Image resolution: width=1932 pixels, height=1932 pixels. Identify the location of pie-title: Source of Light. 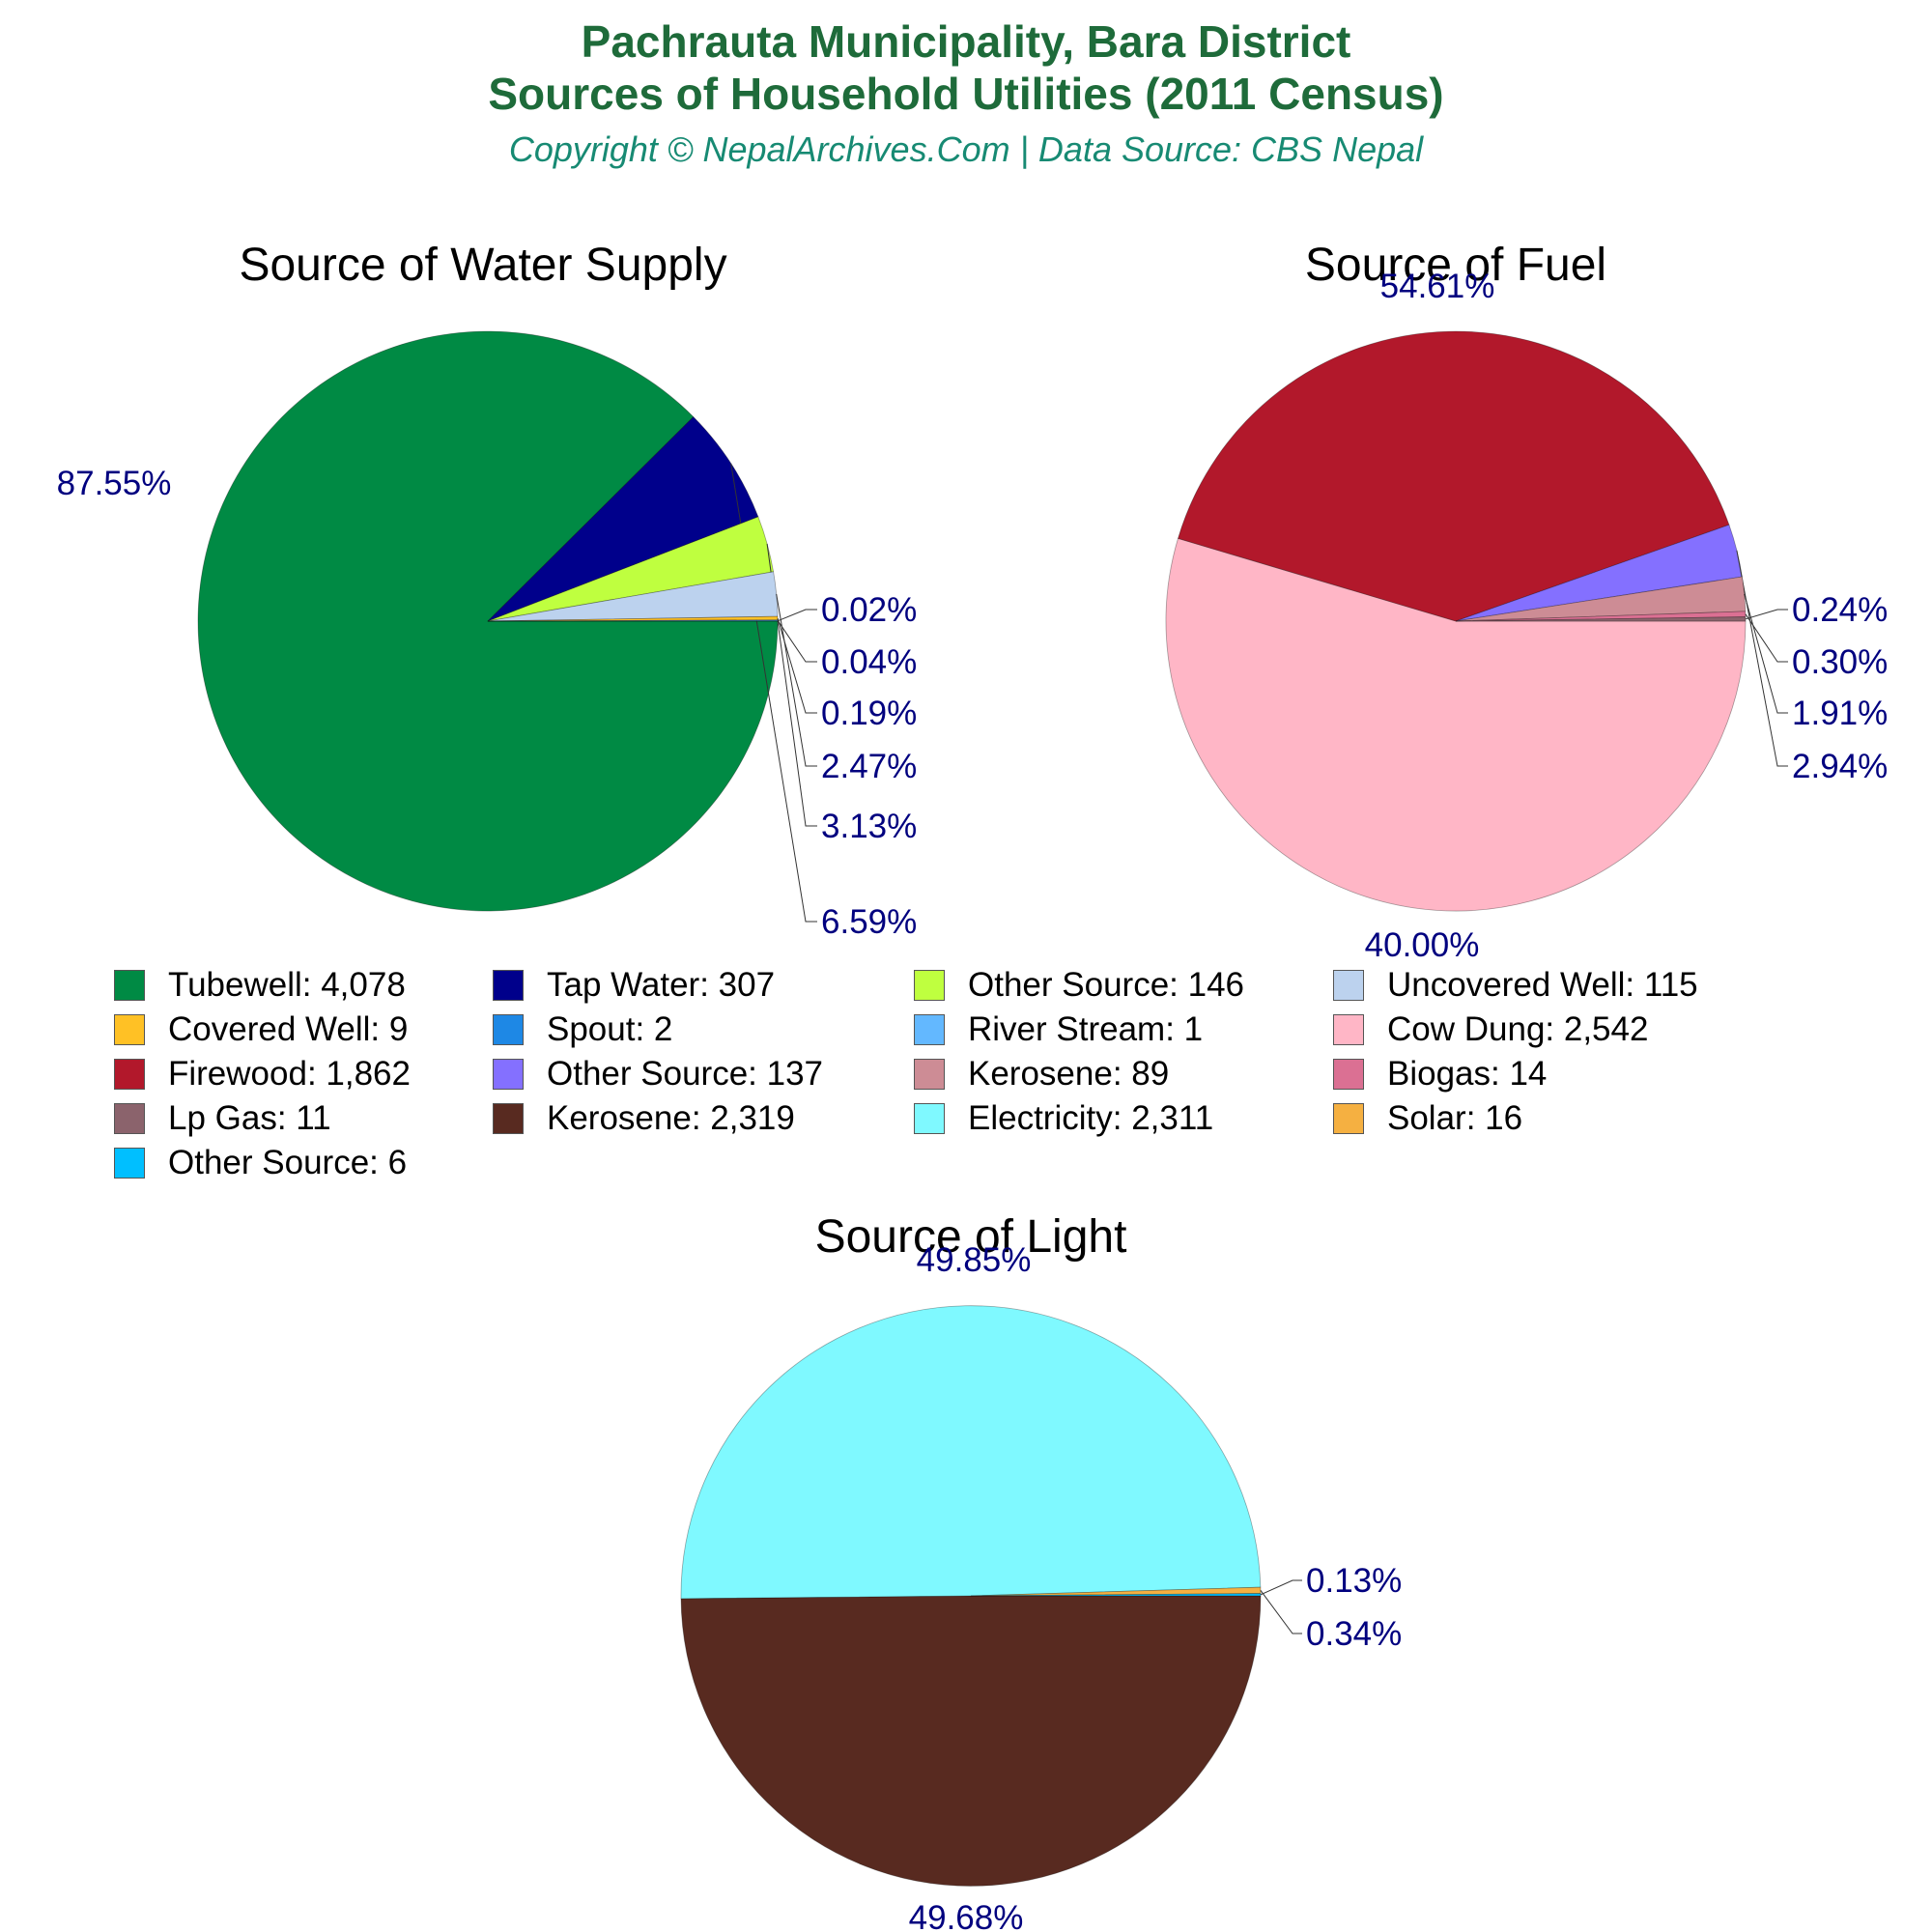
(971, 1237).